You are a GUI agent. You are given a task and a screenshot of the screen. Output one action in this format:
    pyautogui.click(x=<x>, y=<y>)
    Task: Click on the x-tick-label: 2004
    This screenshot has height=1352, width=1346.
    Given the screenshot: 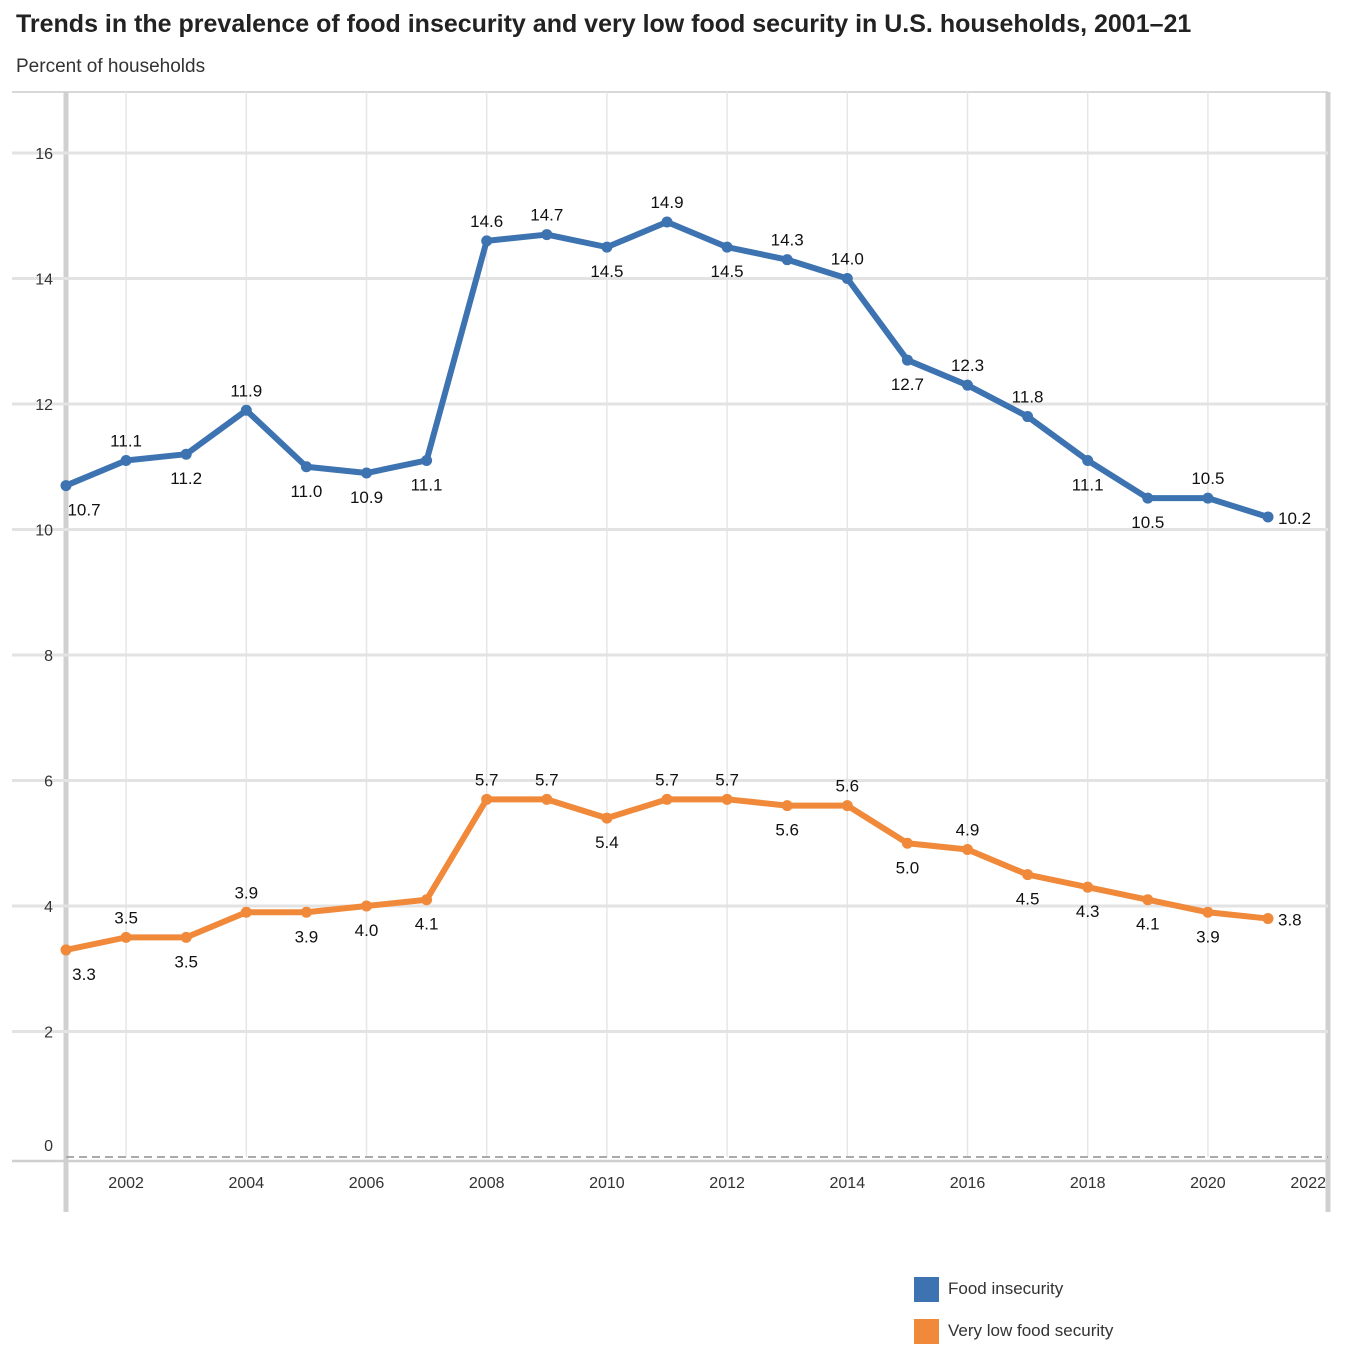 What is the action you would take?
    pyautogui.click(x=247, y=1183)
    